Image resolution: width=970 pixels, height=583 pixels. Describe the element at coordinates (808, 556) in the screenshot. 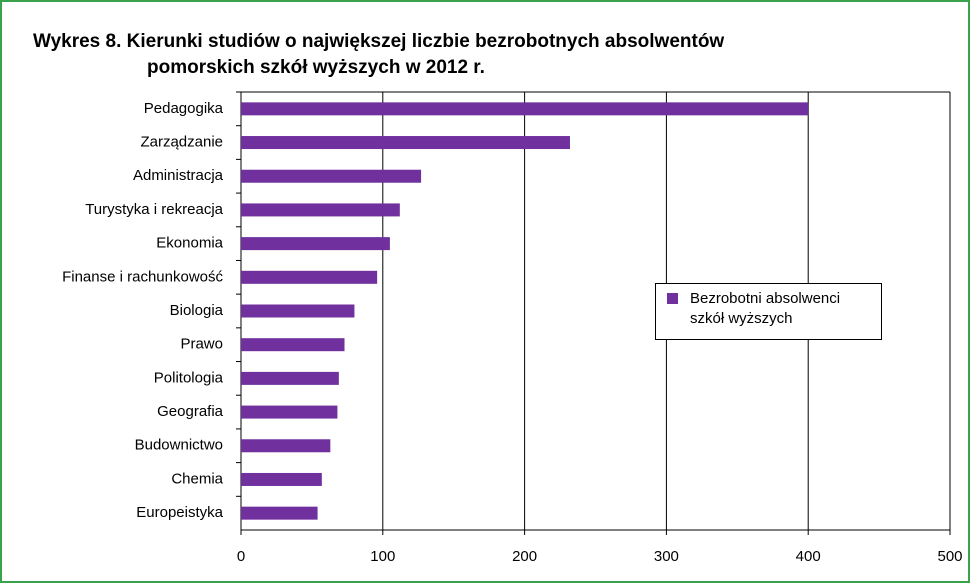

I see `x-tick-label: 400` at that location.